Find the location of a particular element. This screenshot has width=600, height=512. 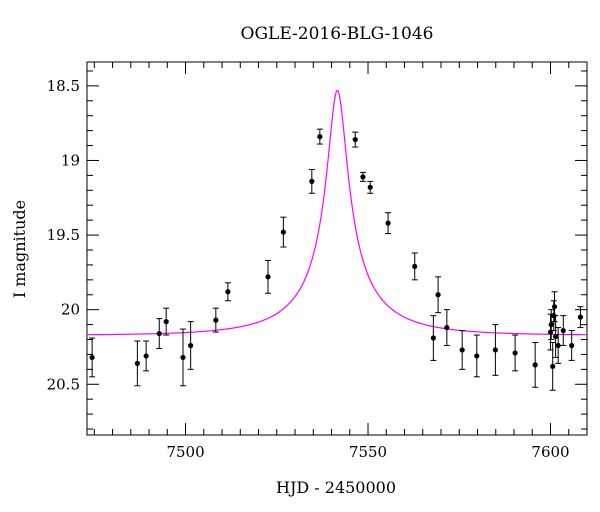

y-tick-label: 20.5 is located at coordinates (63, 384).